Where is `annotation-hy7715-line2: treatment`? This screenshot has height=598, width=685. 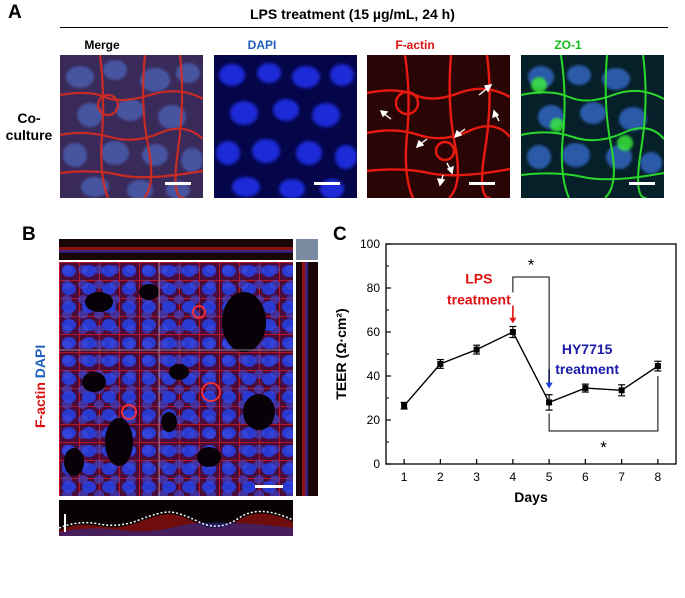
annotation-hy7715-line2: treatment is located at coordinates (587, 369).